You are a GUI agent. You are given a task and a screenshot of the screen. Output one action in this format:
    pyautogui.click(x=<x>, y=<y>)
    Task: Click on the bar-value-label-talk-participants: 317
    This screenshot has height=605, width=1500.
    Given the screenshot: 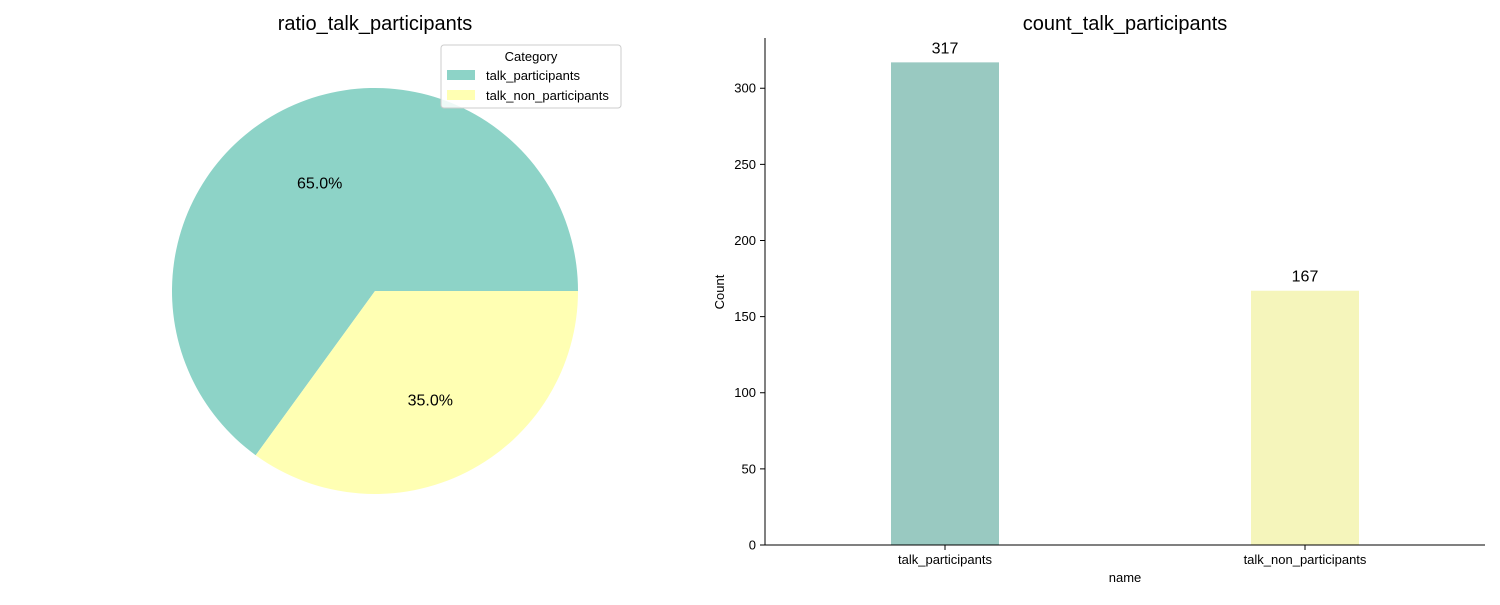 What is the action you would take?
    pyautogui.click(x=945, y=48)
    